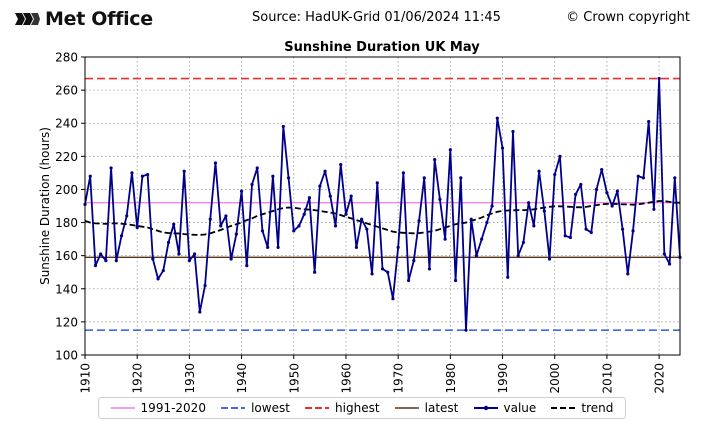  Describe the element at coordinates (66, 124) in the screenshot. I see `y-tick-label: 240` at that location.